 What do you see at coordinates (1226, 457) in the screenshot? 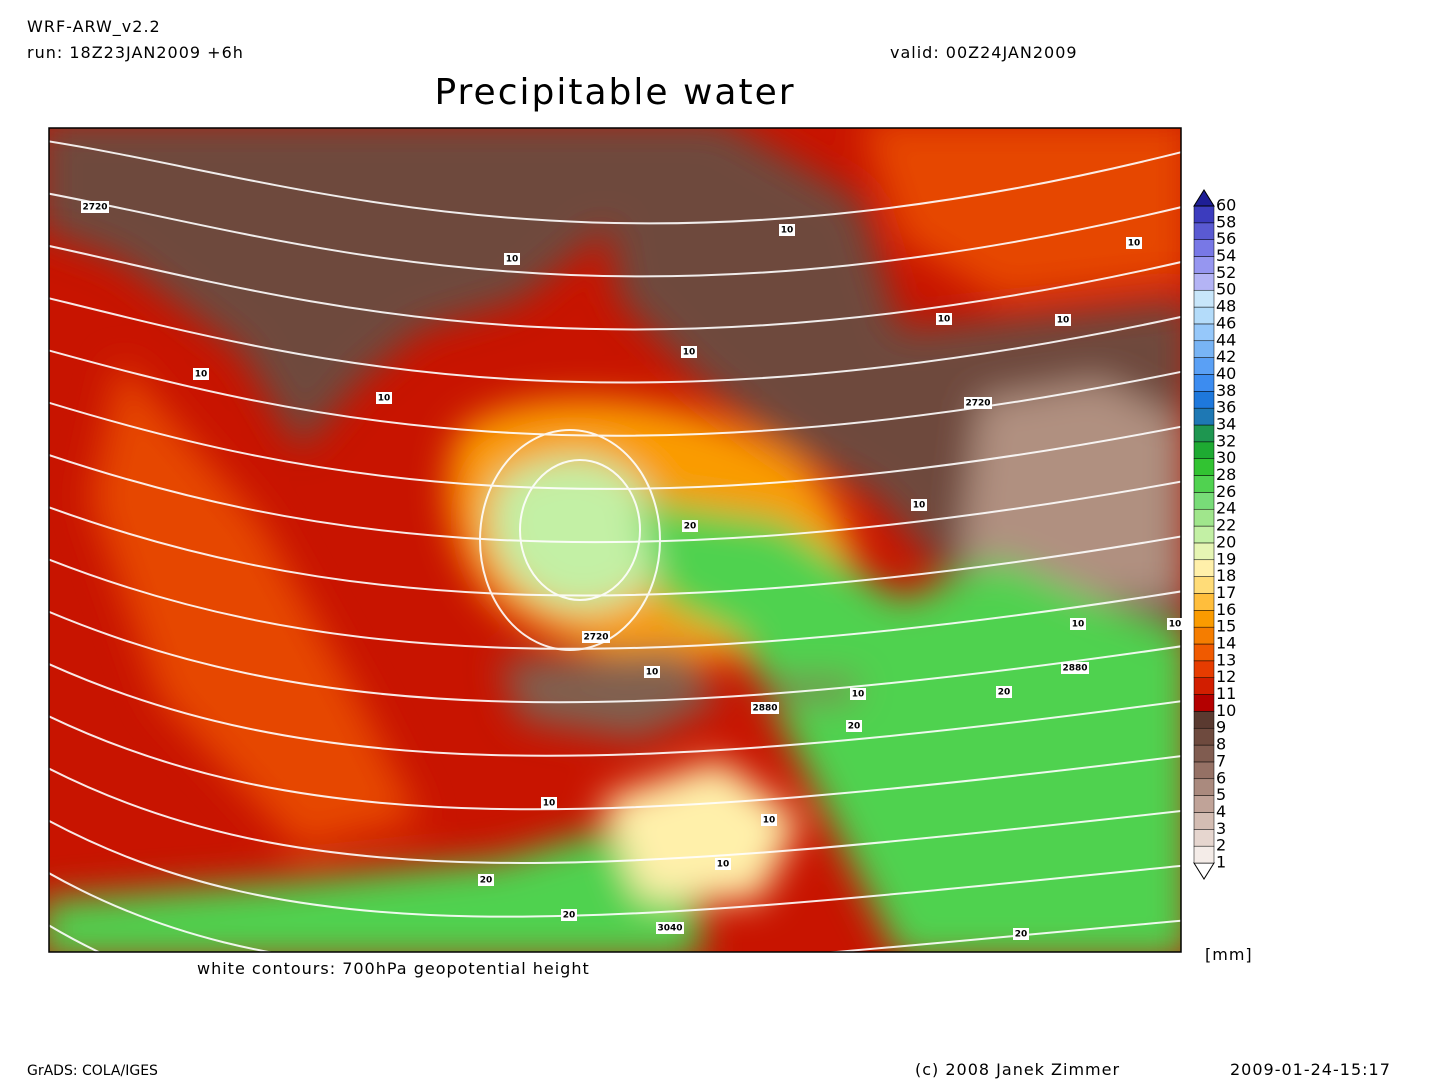
I see `colorbar-label: 30` at bounding box center [1226, 457].